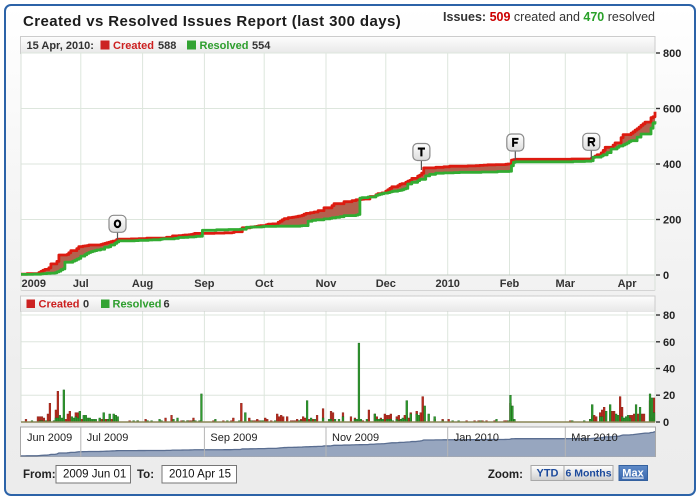 Image resolution: width=700 pixels, height=500 pixels. Describe the element at coordinates (204, 284) in the screenshot. I see `svg-text: Sep` at that location.